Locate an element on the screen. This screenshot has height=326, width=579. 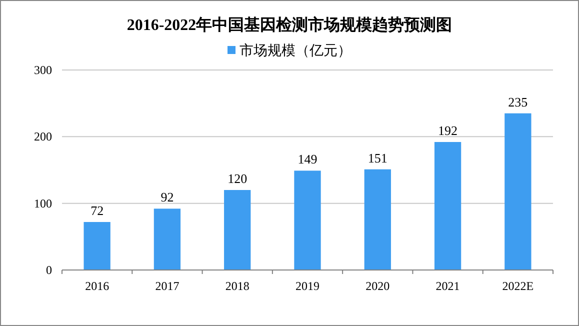
x-tick-label: 2017 is located at coordinates (167, 286).